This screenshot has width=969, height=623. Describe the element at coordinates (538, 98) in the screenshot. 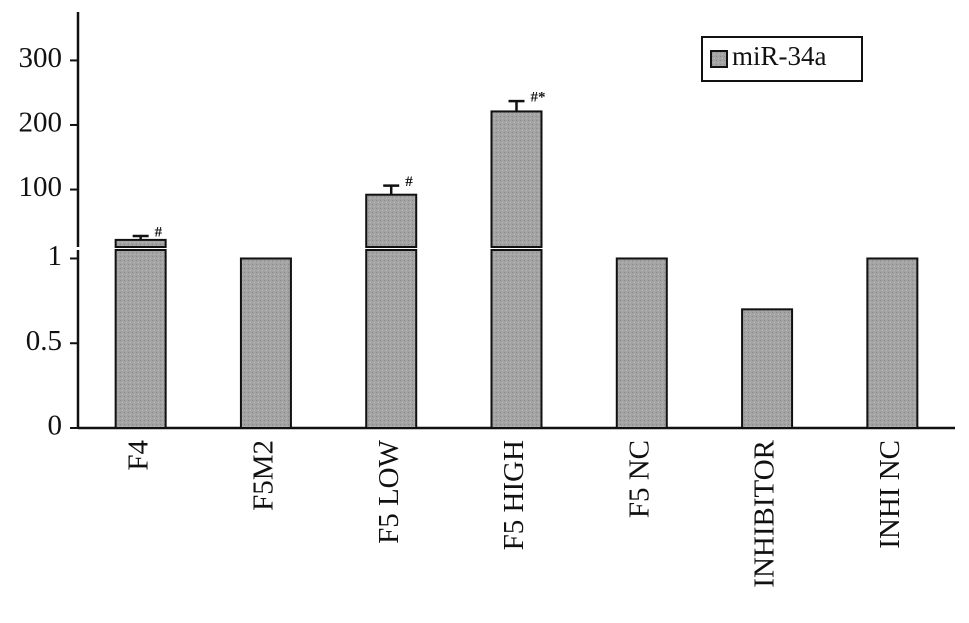

I see `annotation: #*` at that location.